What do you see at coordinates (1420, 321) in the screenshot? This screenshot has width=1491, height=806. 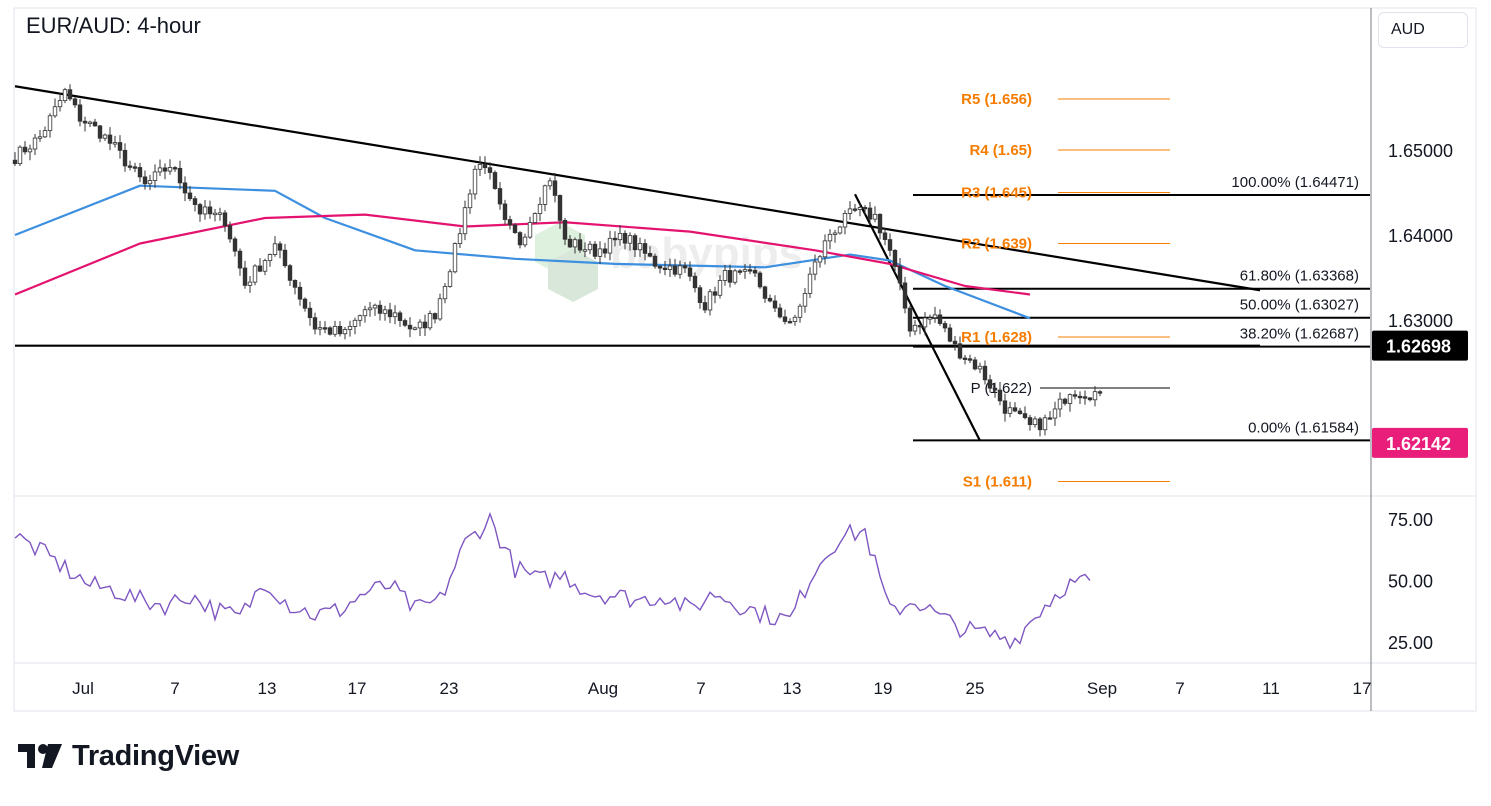 I see `y-axis-tick-label: 1.63000` at bounding box center [1420, 321].